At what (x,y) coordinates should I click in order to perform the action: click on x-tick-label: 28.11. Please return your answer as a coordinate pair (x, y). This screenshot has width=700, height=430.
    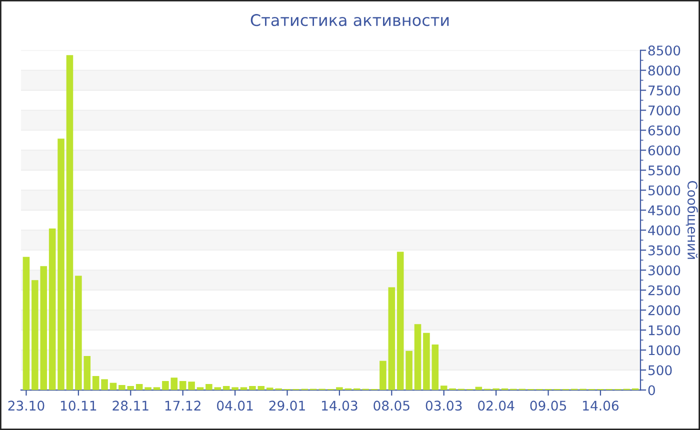
    Looking at the image, I should click on (130, 405).